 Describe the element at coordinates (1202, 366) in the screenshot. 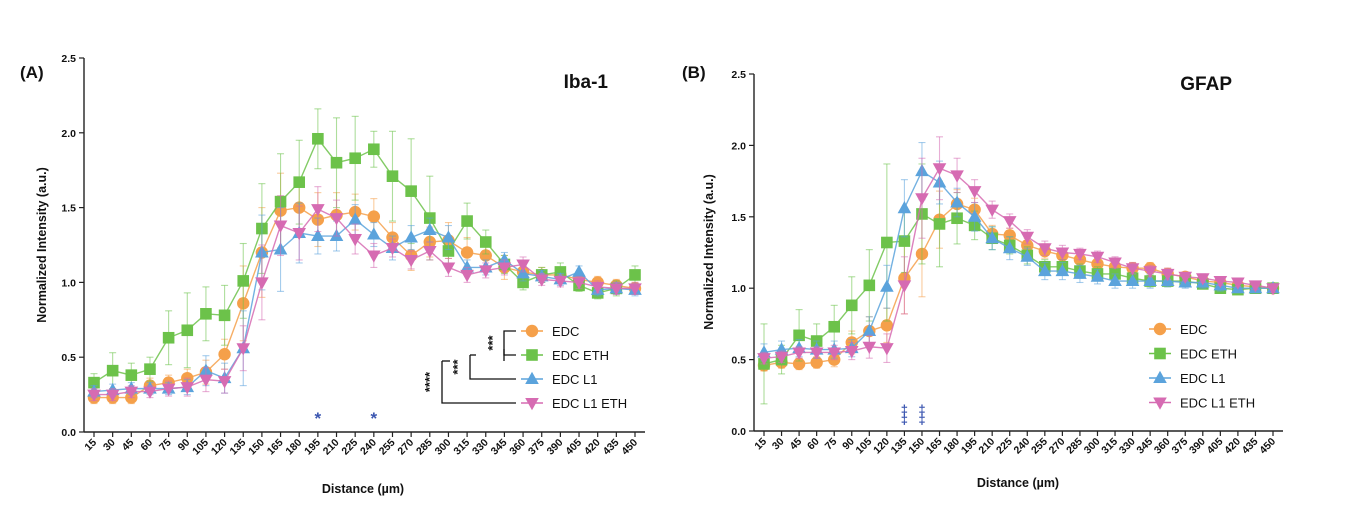

I see `panel-b-legend: EDC EDC ETH EDC L1 EDC L1 ETH` at that location.